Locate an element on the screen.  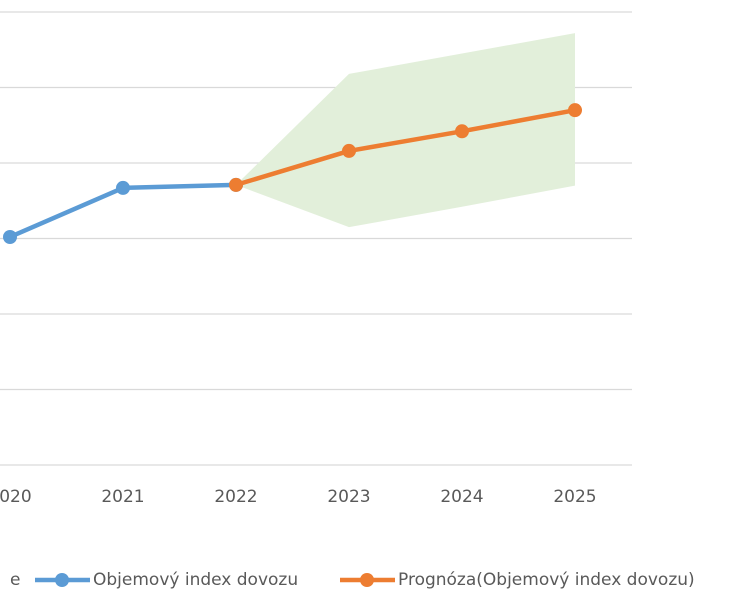
legend-cropped-text: e is located at coordinates (15, 580).